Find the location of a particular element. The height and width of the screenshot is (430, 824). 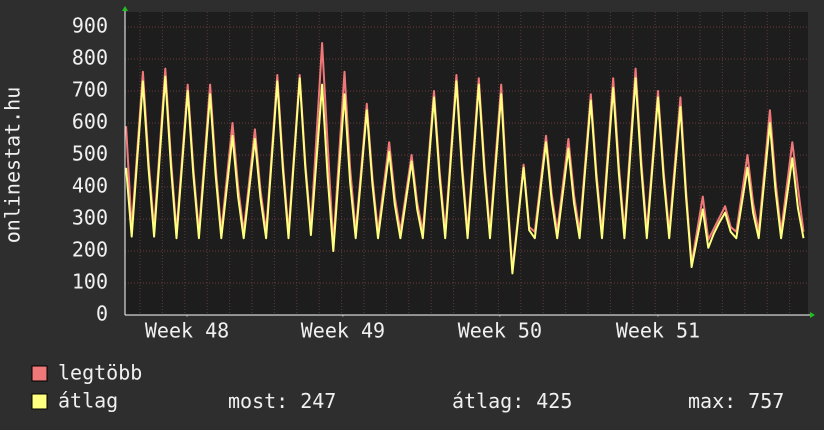

y-tick-label: 700 is located at coordinates (90, 90).